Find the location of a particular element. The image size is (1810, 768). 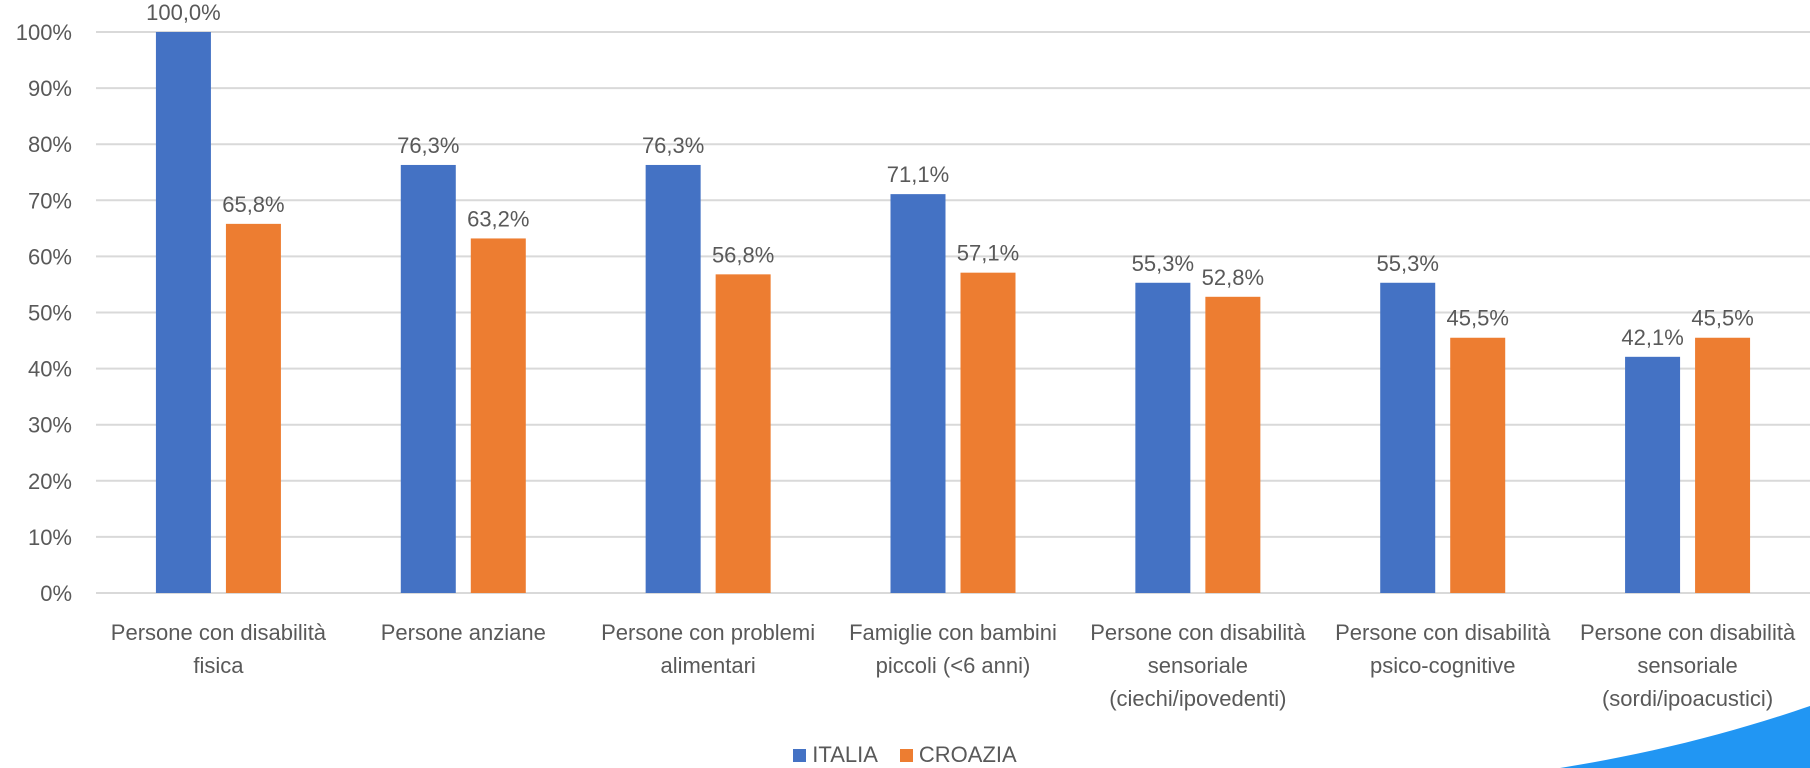

data-label-croazia: 65,8% is located at coordinates (253, 204).